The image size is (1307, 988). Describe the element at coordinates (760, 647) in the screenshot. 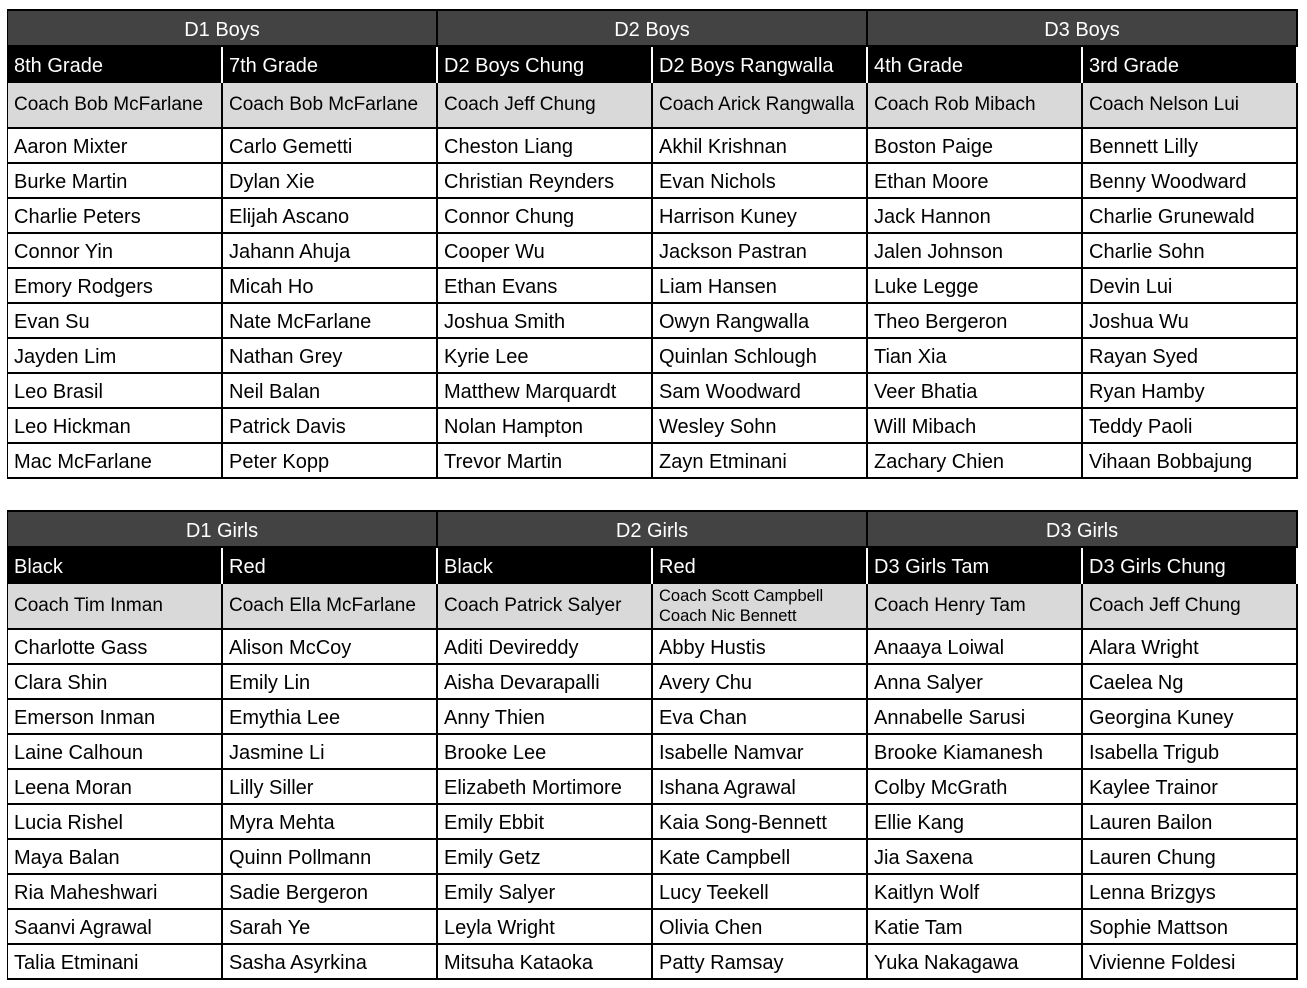

I see `player-cell: Abby Hustis` at that location.